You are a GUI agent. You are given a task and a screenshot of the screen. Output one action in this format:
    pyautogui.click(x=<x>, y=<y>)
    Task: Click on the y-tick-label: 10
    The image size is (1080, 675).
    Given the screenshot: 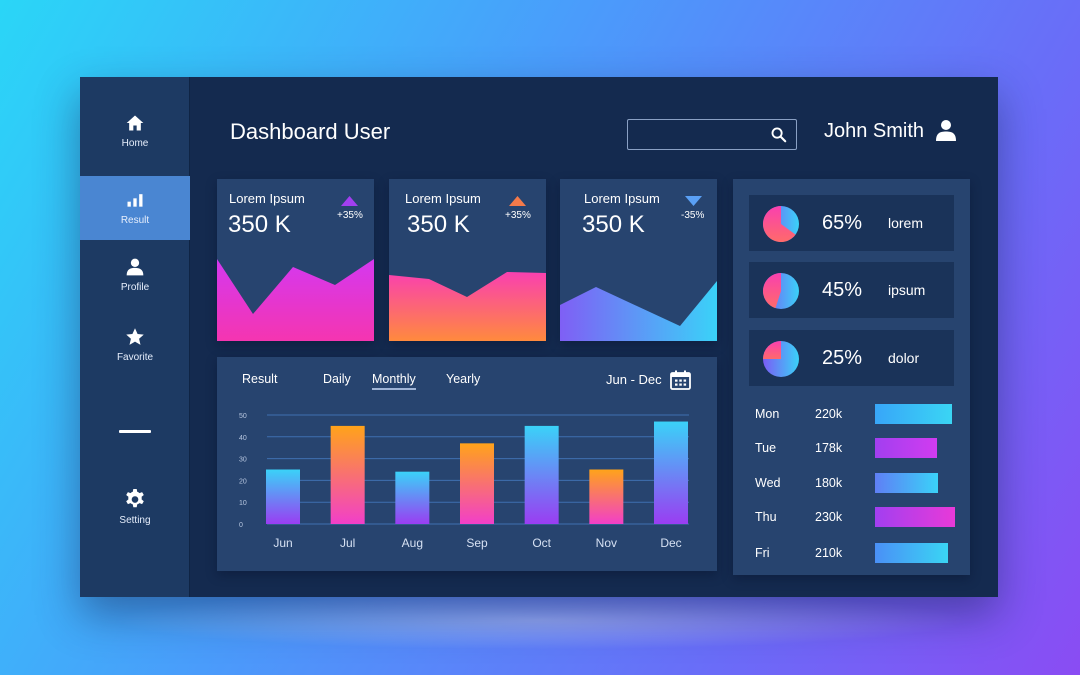 What is the action you would take?
    pyautogui.click(x=243, y=503)
    